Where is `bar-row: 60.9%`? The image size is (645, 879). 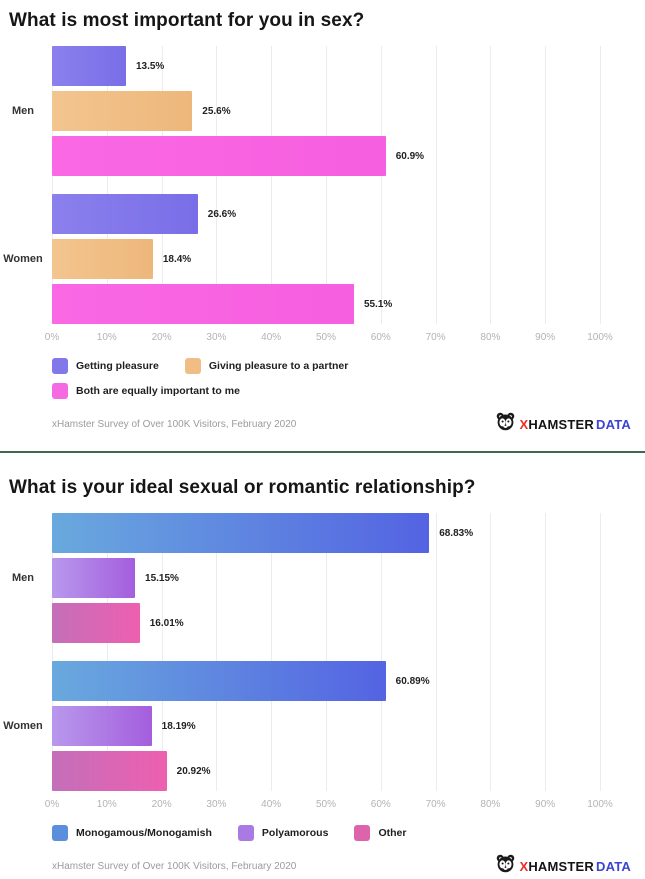
bar-row: 60.9% is located at coordinates (326, 156).